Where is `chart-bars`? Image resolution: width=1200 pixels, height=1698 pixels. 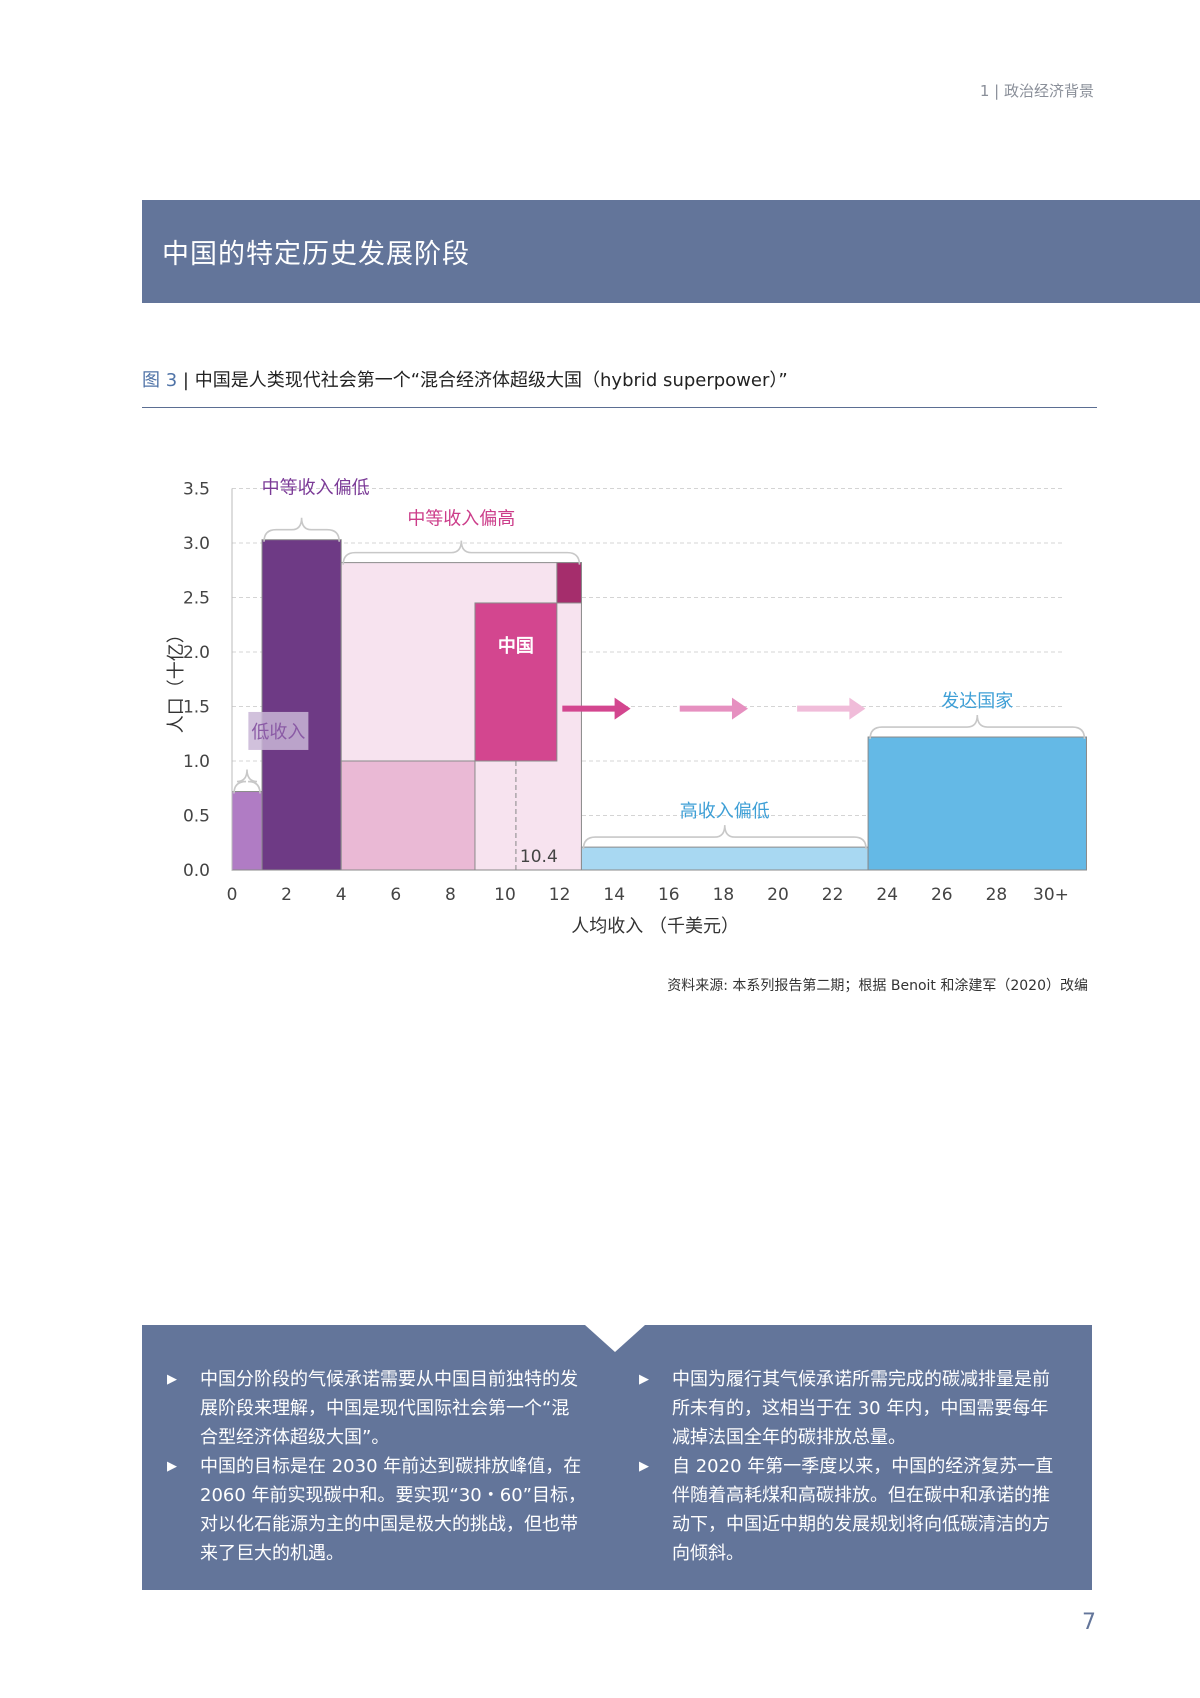
chart-bars is located at coordinates (659, 705).